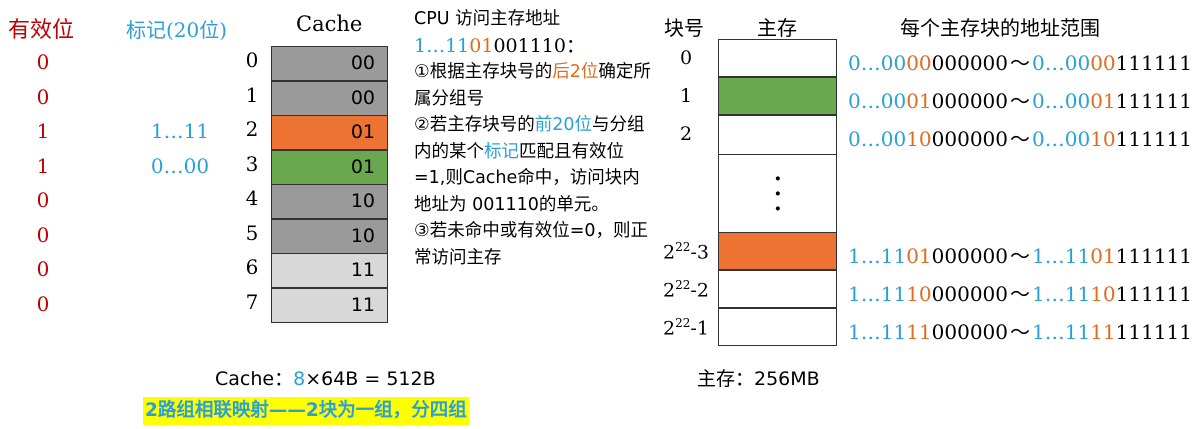  I want to click on ellipsis-dots: · · ·, so click(778, 194).